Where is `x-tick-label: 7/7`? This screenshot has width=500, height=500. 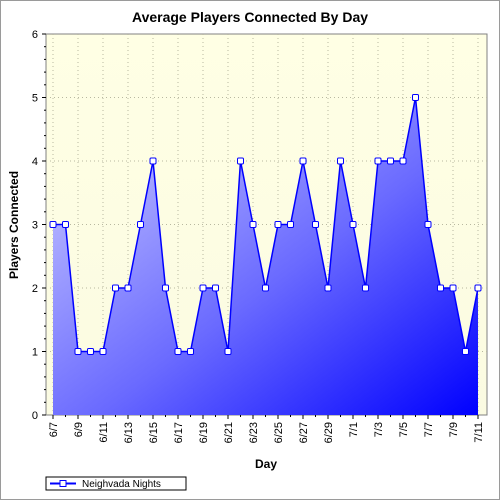
x-tick-label: 7/7 is located at coordinates (429, 429).